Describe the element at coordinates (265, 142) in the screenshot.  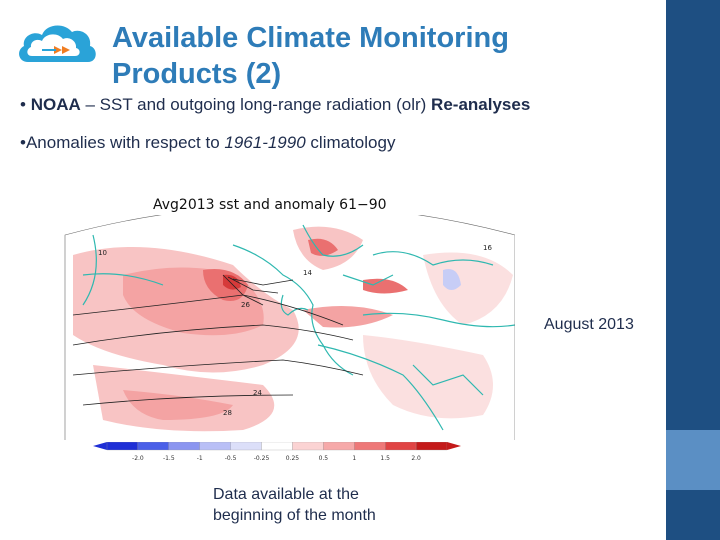
I see `bullet-period: 1961-1990` at that location.